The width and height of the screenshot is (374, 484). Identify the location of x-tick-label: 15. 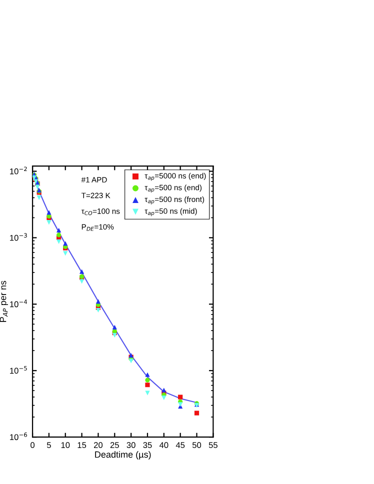
(82, 445).